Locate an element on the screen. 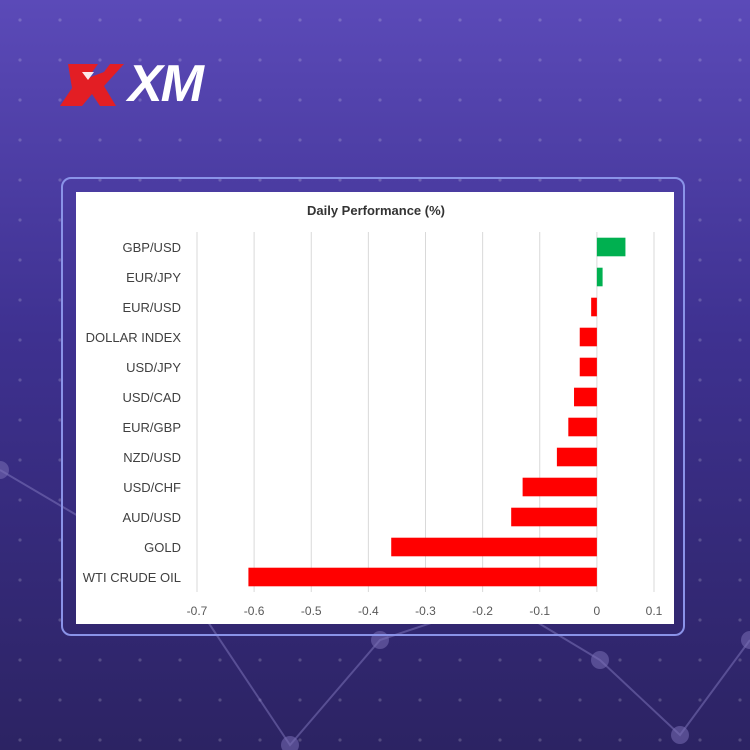 The image size is (750, 750). category-label: WTI CRUDE OIL is located at coordinates (132, 577).